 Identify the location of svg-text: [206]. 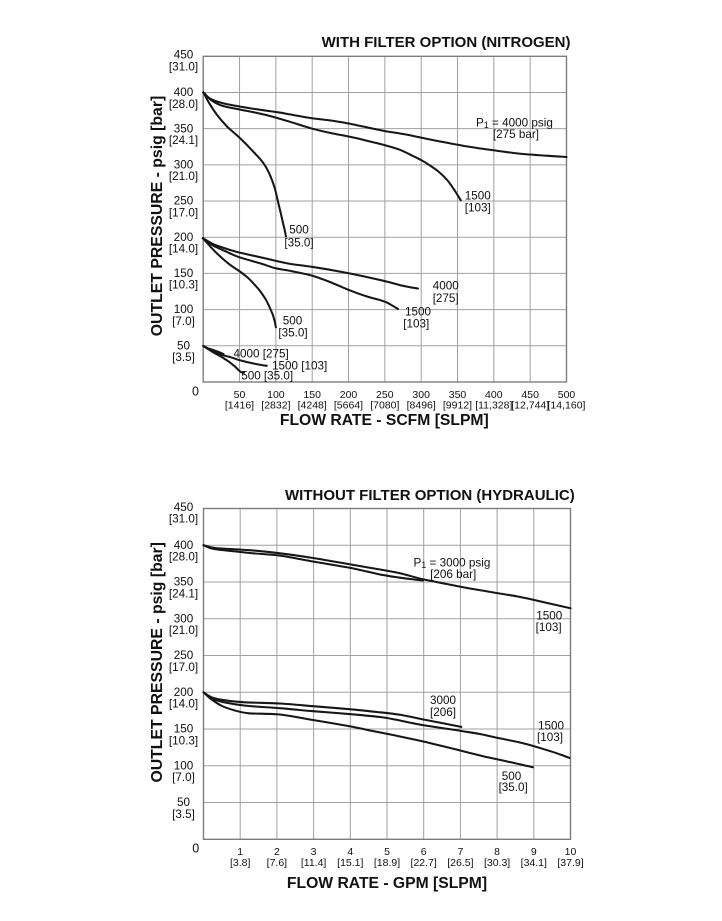
(443, 712).